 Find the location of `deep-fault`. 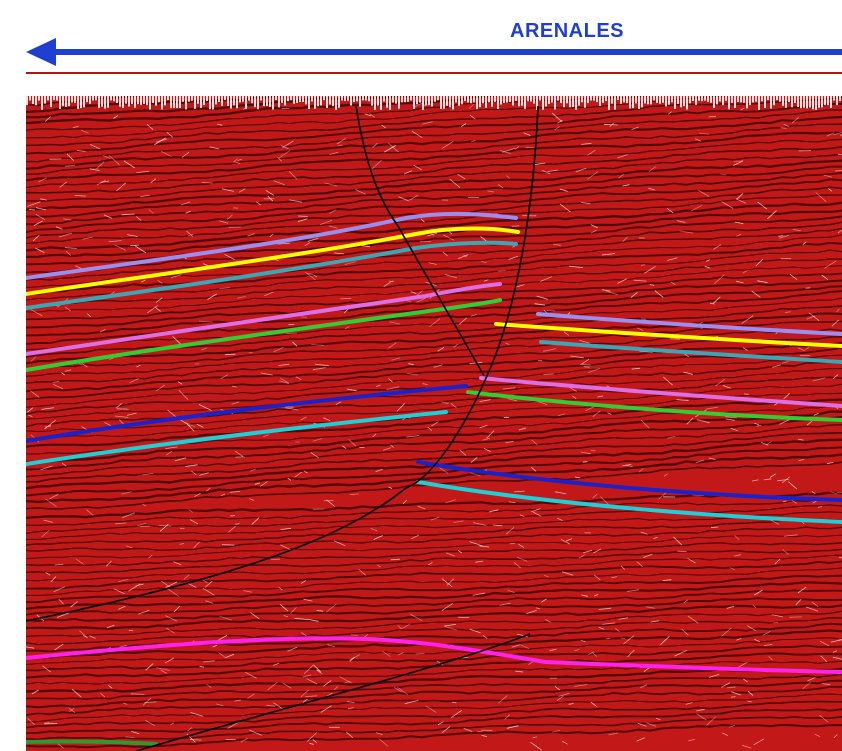

deep-fault is located at coordinates (333, 692).